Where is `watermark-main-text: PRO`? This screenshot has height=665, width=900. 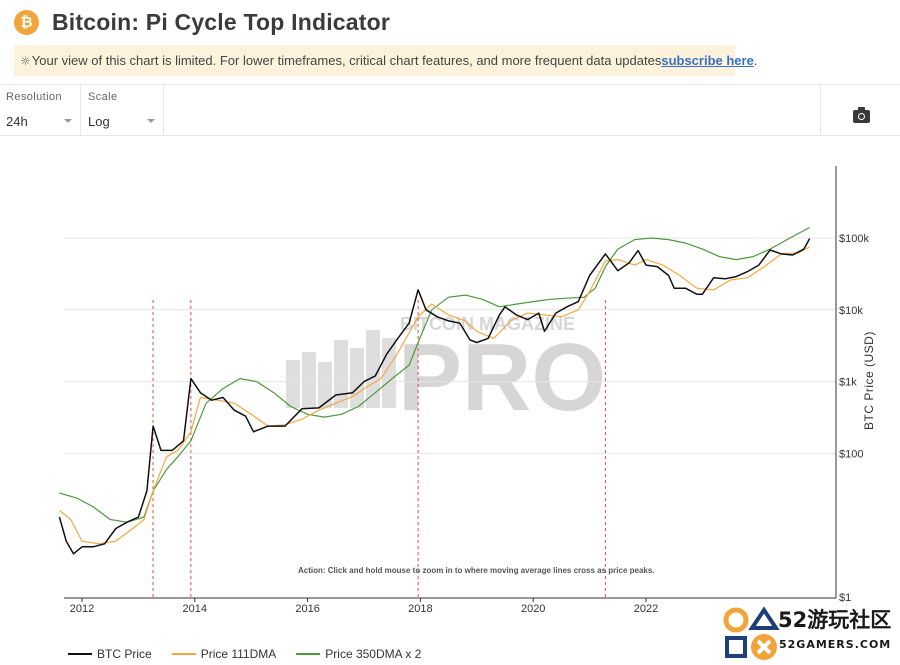 watermark-main-text: PRO is located at coordinates (502, 377).